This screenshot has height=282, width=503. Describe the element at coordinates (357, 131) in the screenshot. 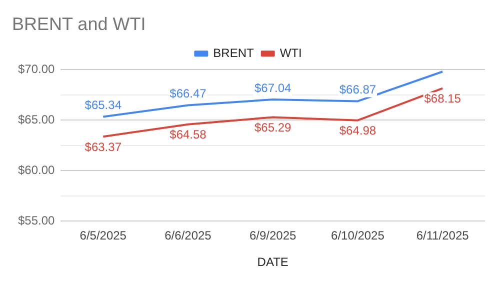

I see `data-label: $64.98` at that location.